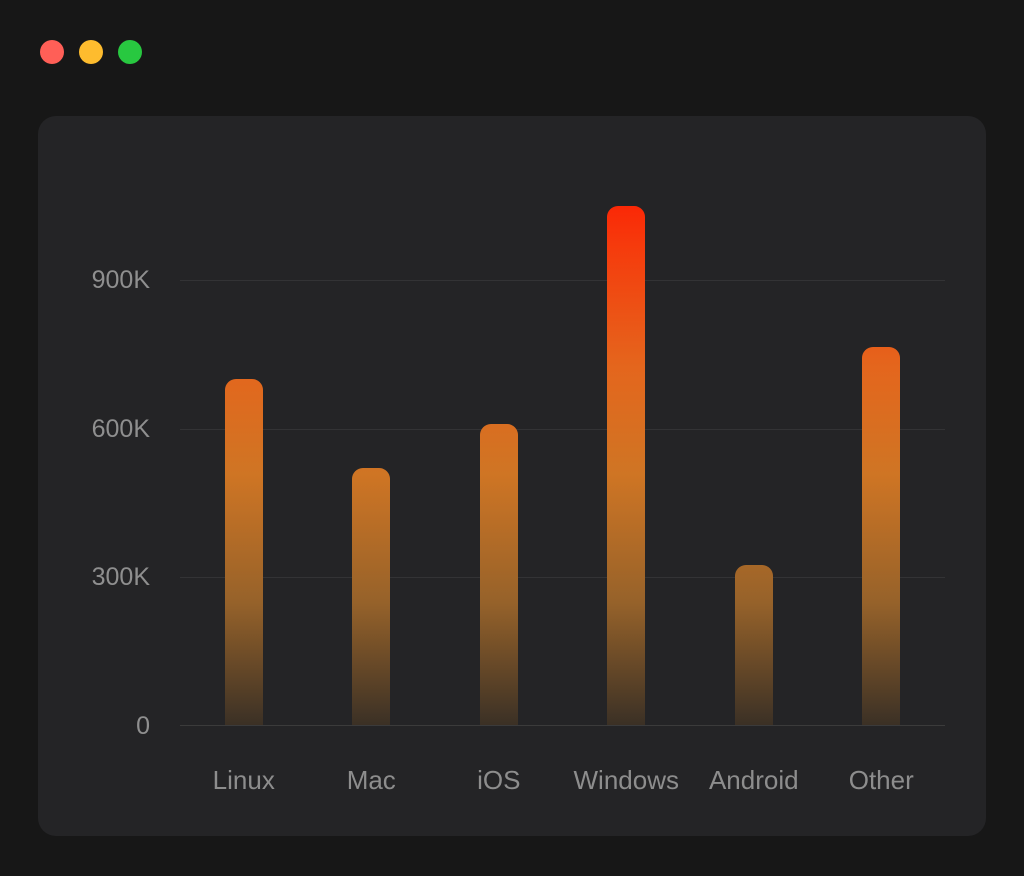  I want to click on x-tick-label-other: Other, so click(881, 780).